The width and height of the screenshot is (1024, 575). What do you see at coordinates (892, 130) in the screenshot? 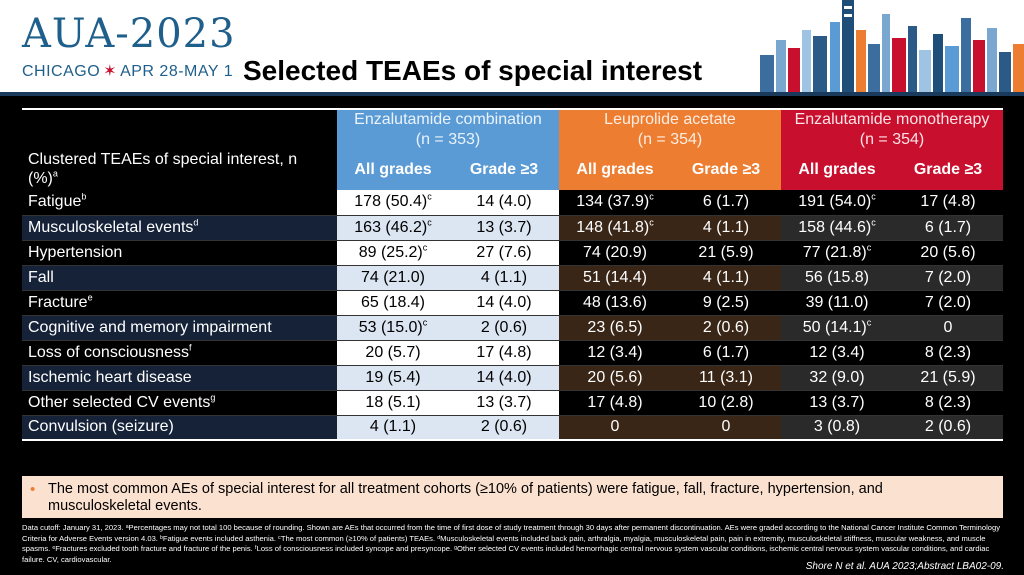
I see `group-header-enzalutamide-monotherapy: Enzalutamide monotherapy (n = 354)` at bounding box center [892, 130].